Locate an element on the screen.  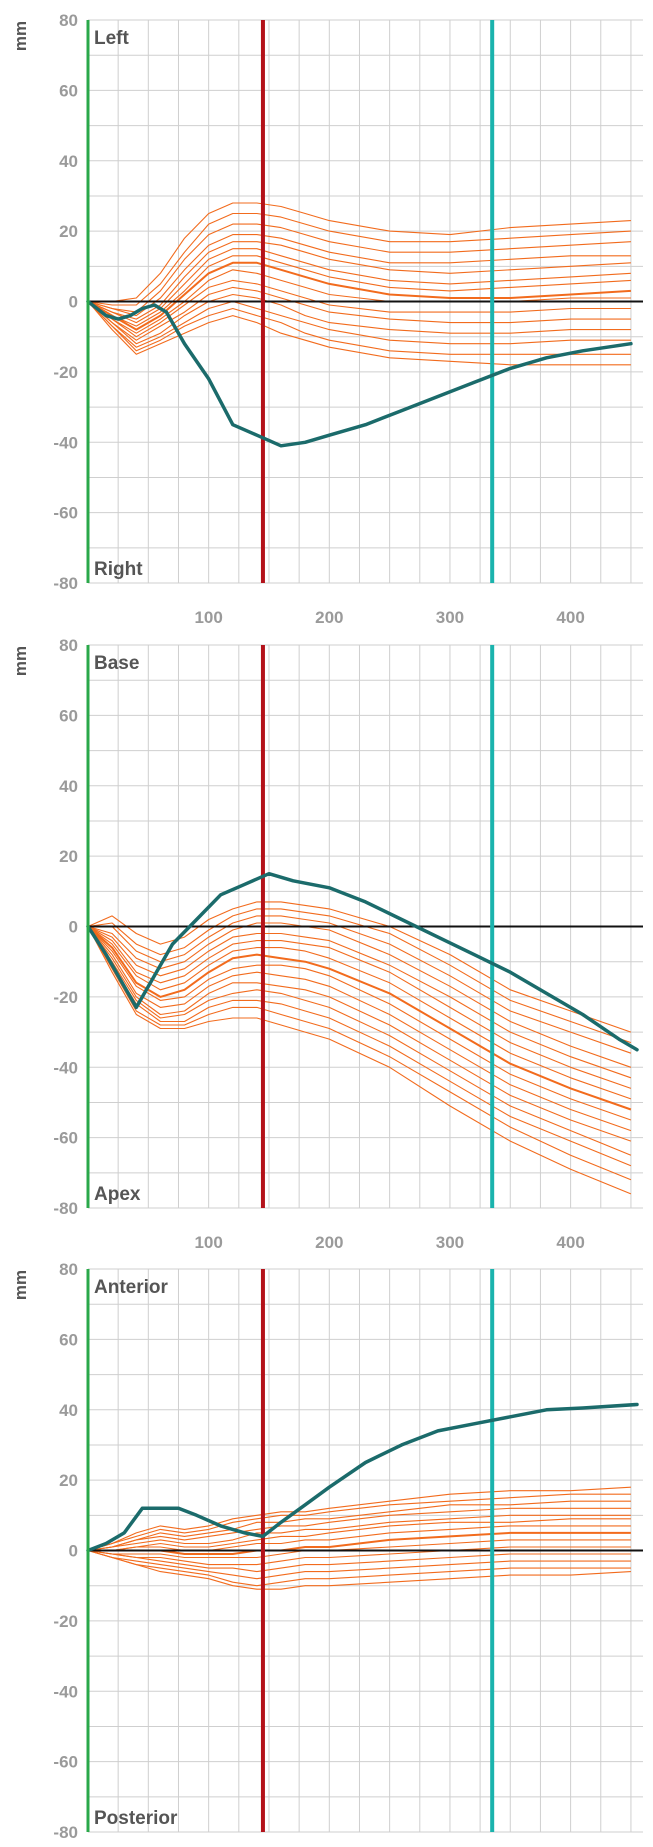
top-direction-label: Base is located at coordinates (116, 663).